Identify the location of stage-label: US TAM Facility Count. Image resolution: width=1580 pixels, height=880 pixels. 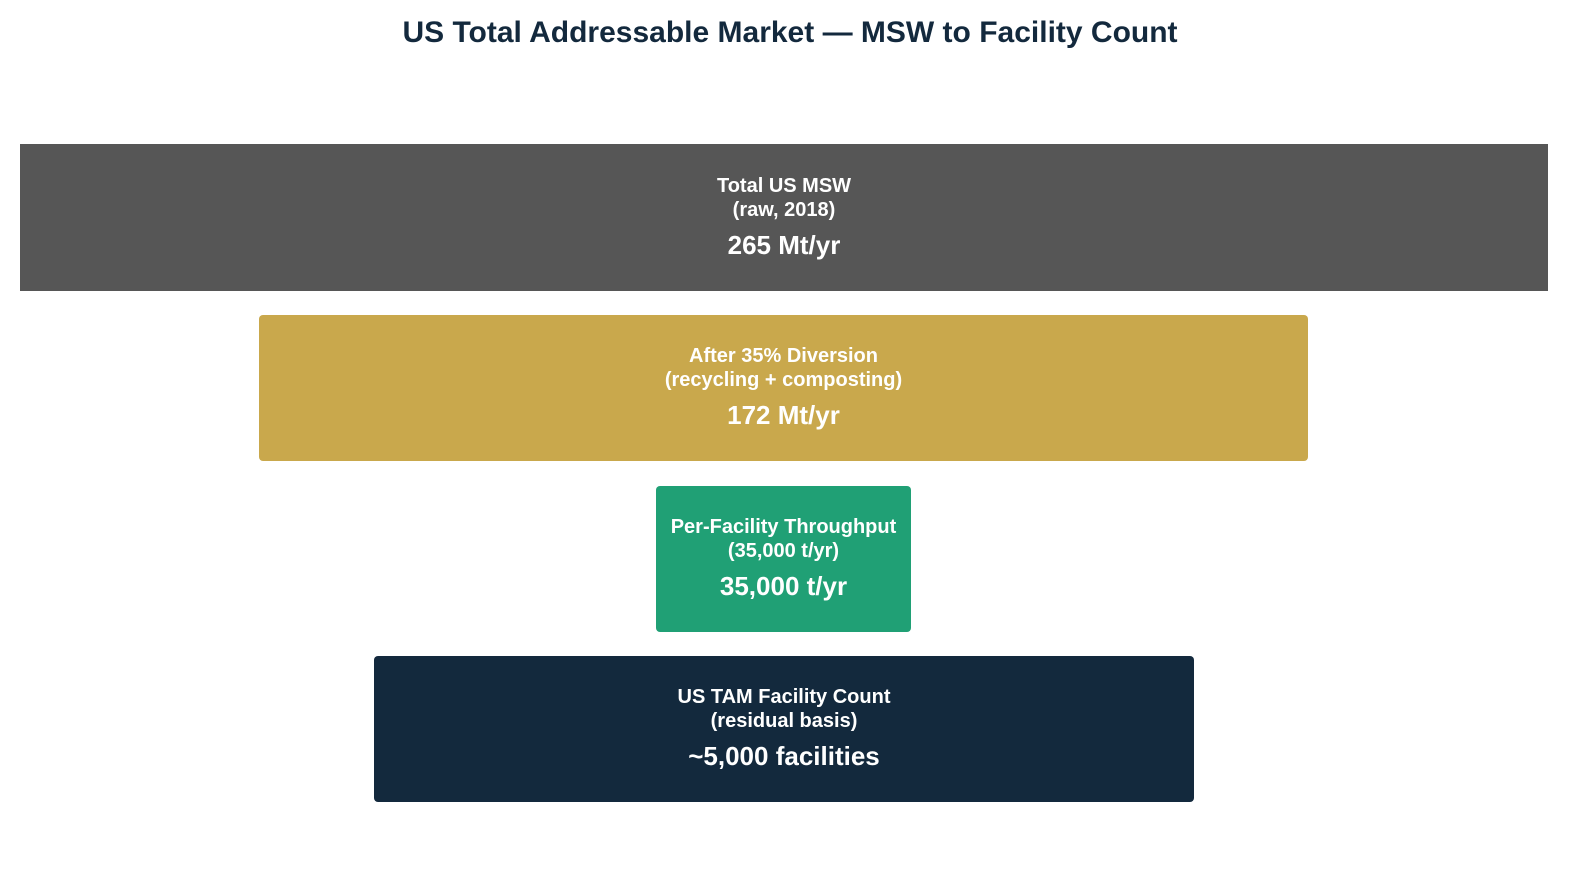
(784, 697).